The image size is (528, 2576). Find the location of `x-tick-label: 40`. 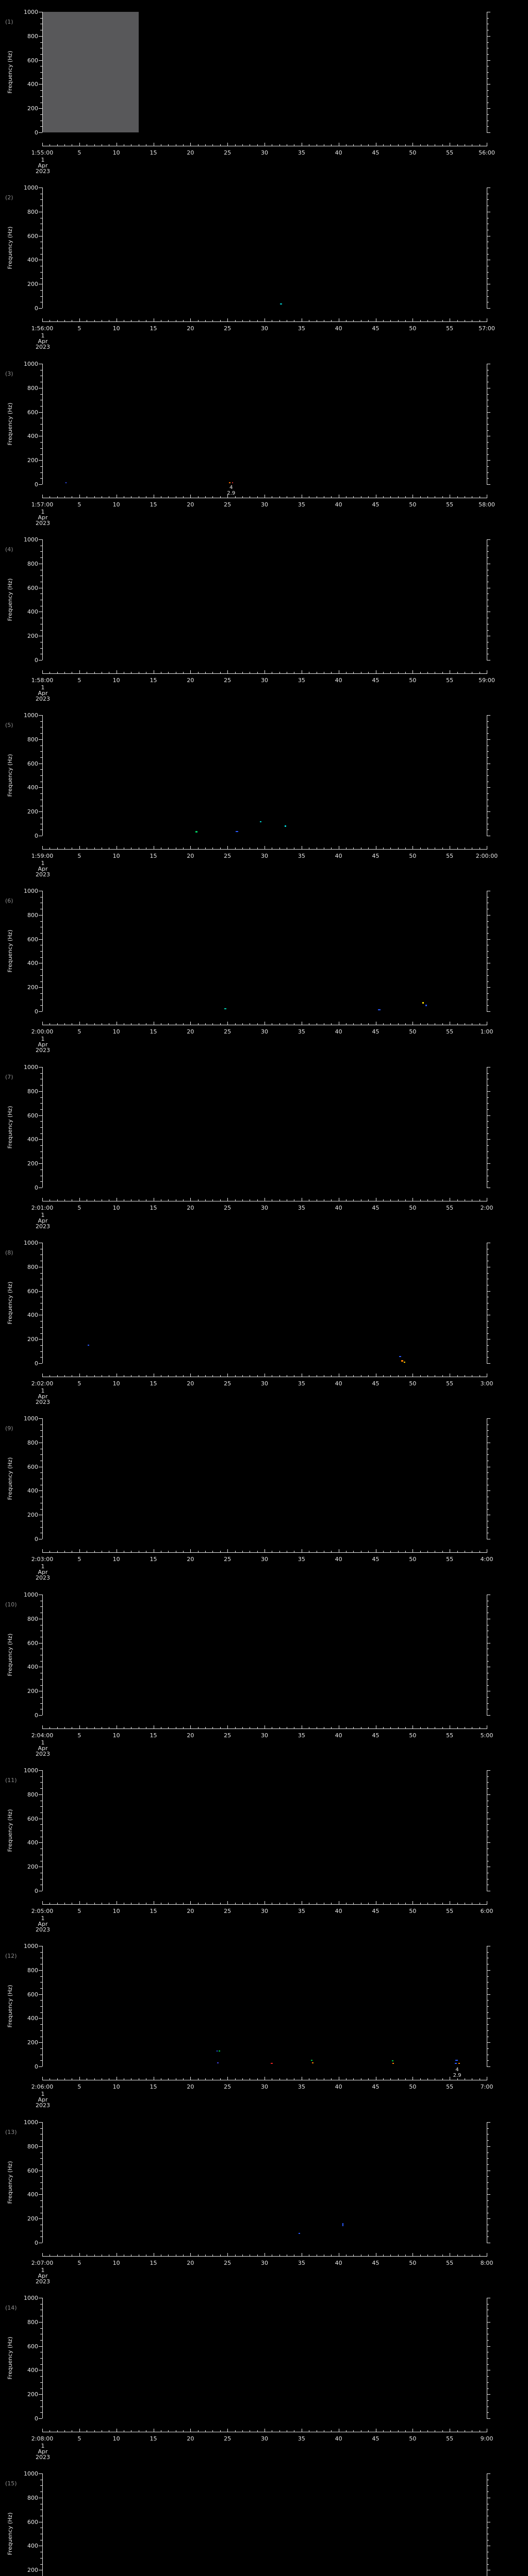

x-tick-label: 40 is located at coordinates (338, 680).